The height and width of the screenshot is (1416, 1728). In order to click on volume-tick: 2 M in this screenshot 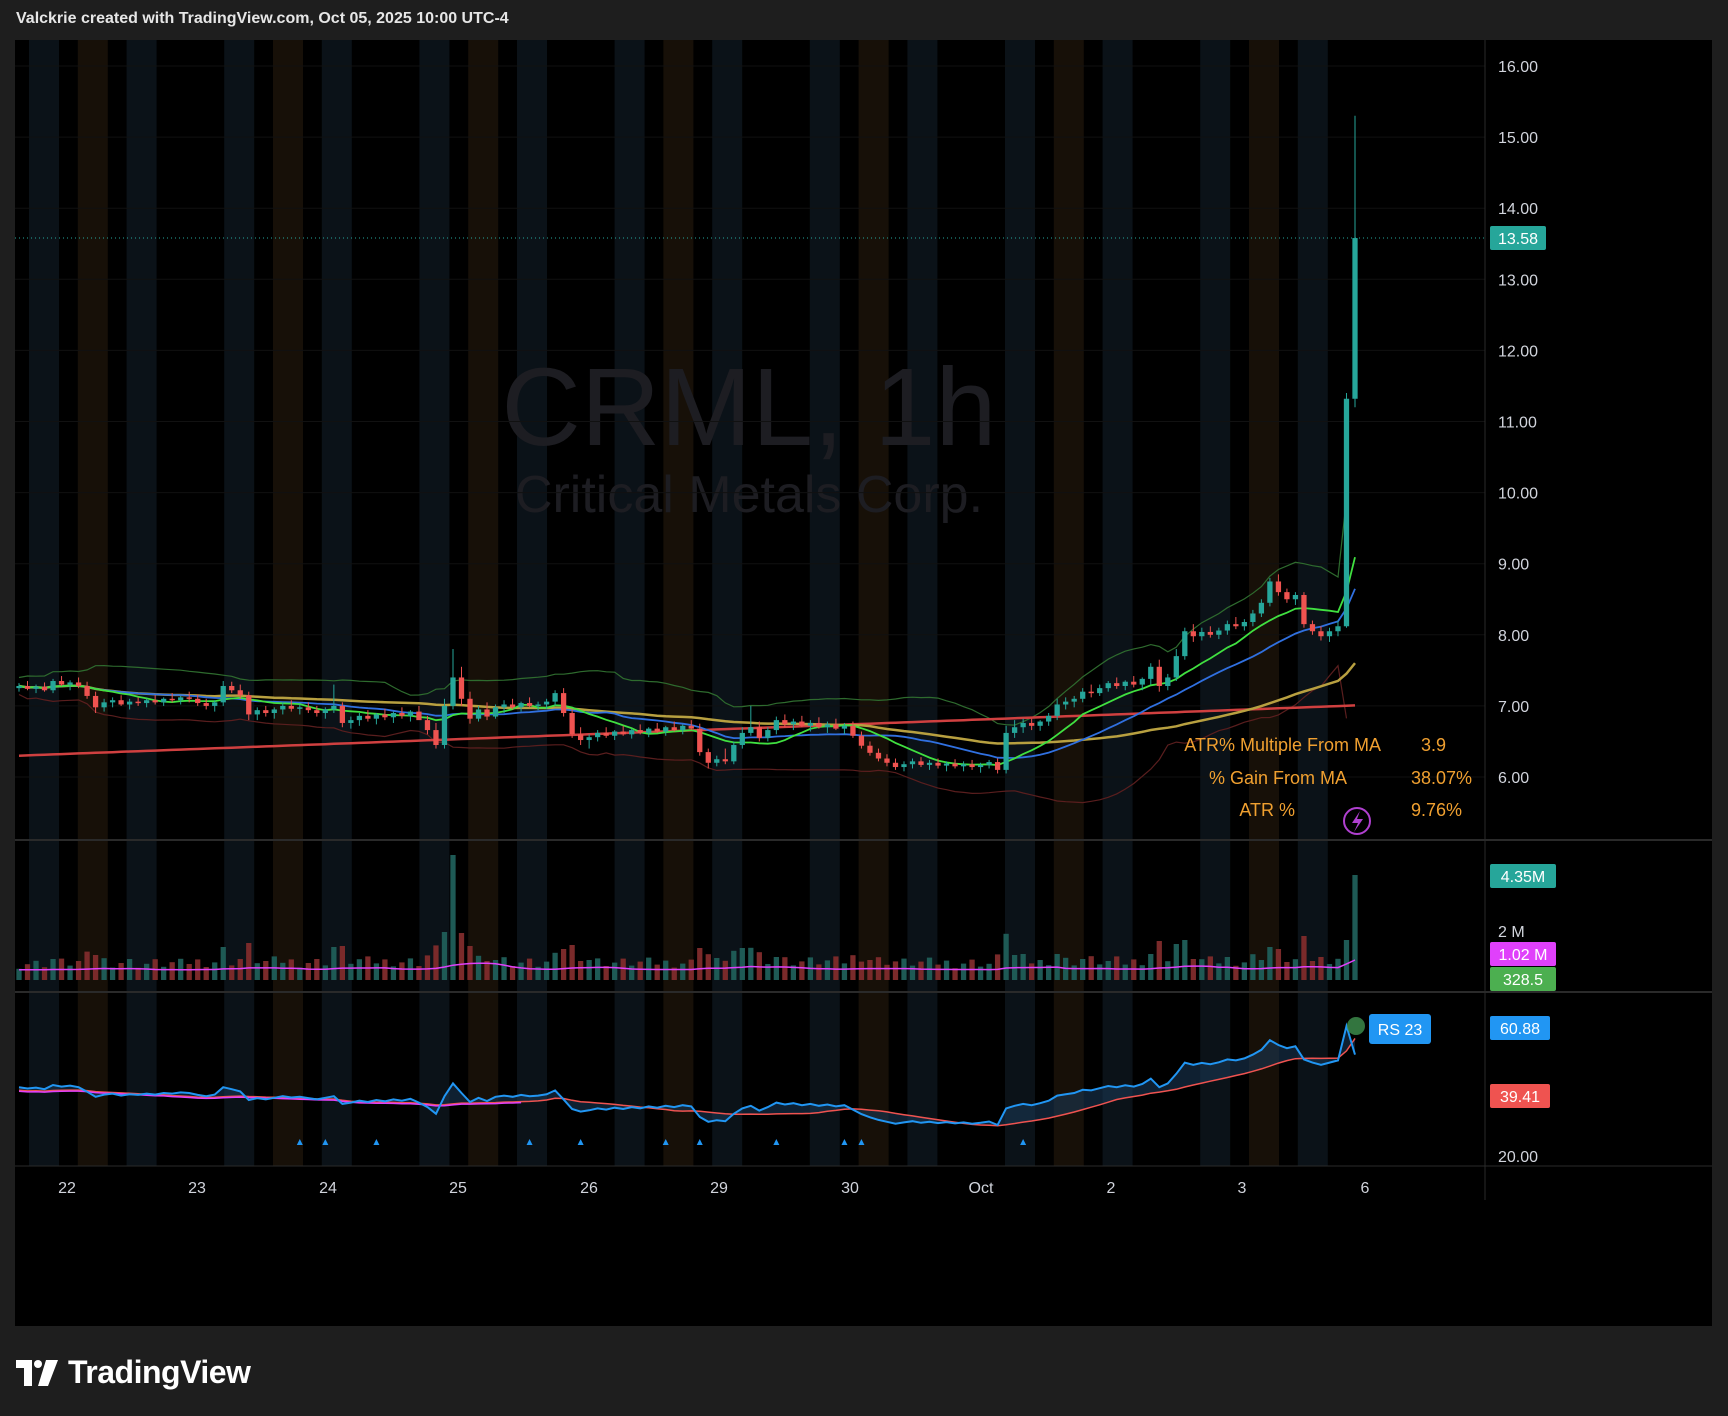, I will do `click(1511, 932)`.